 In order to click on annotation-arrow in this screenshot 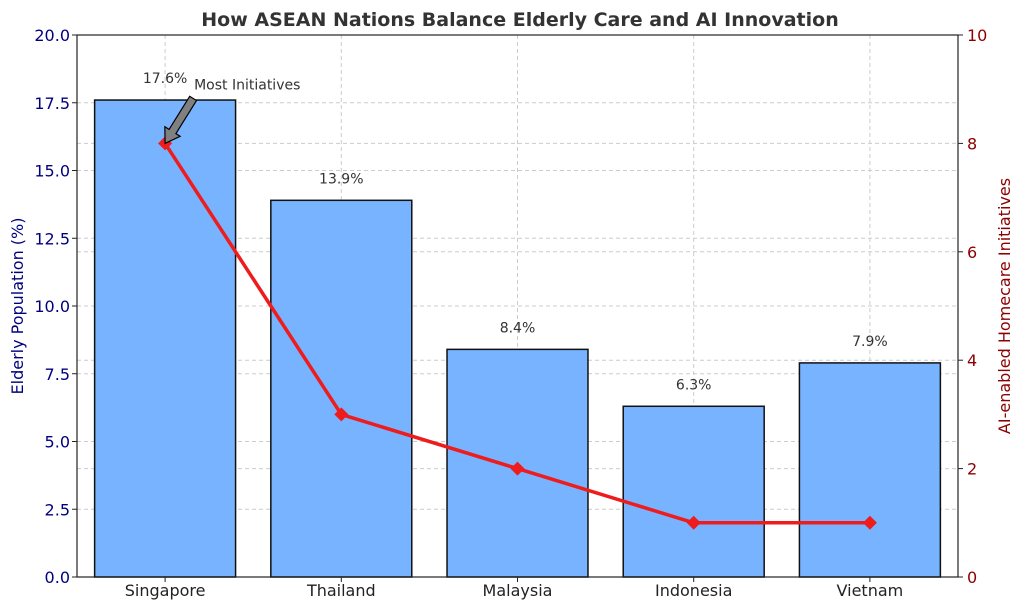, I will do `click(181, 120)`.